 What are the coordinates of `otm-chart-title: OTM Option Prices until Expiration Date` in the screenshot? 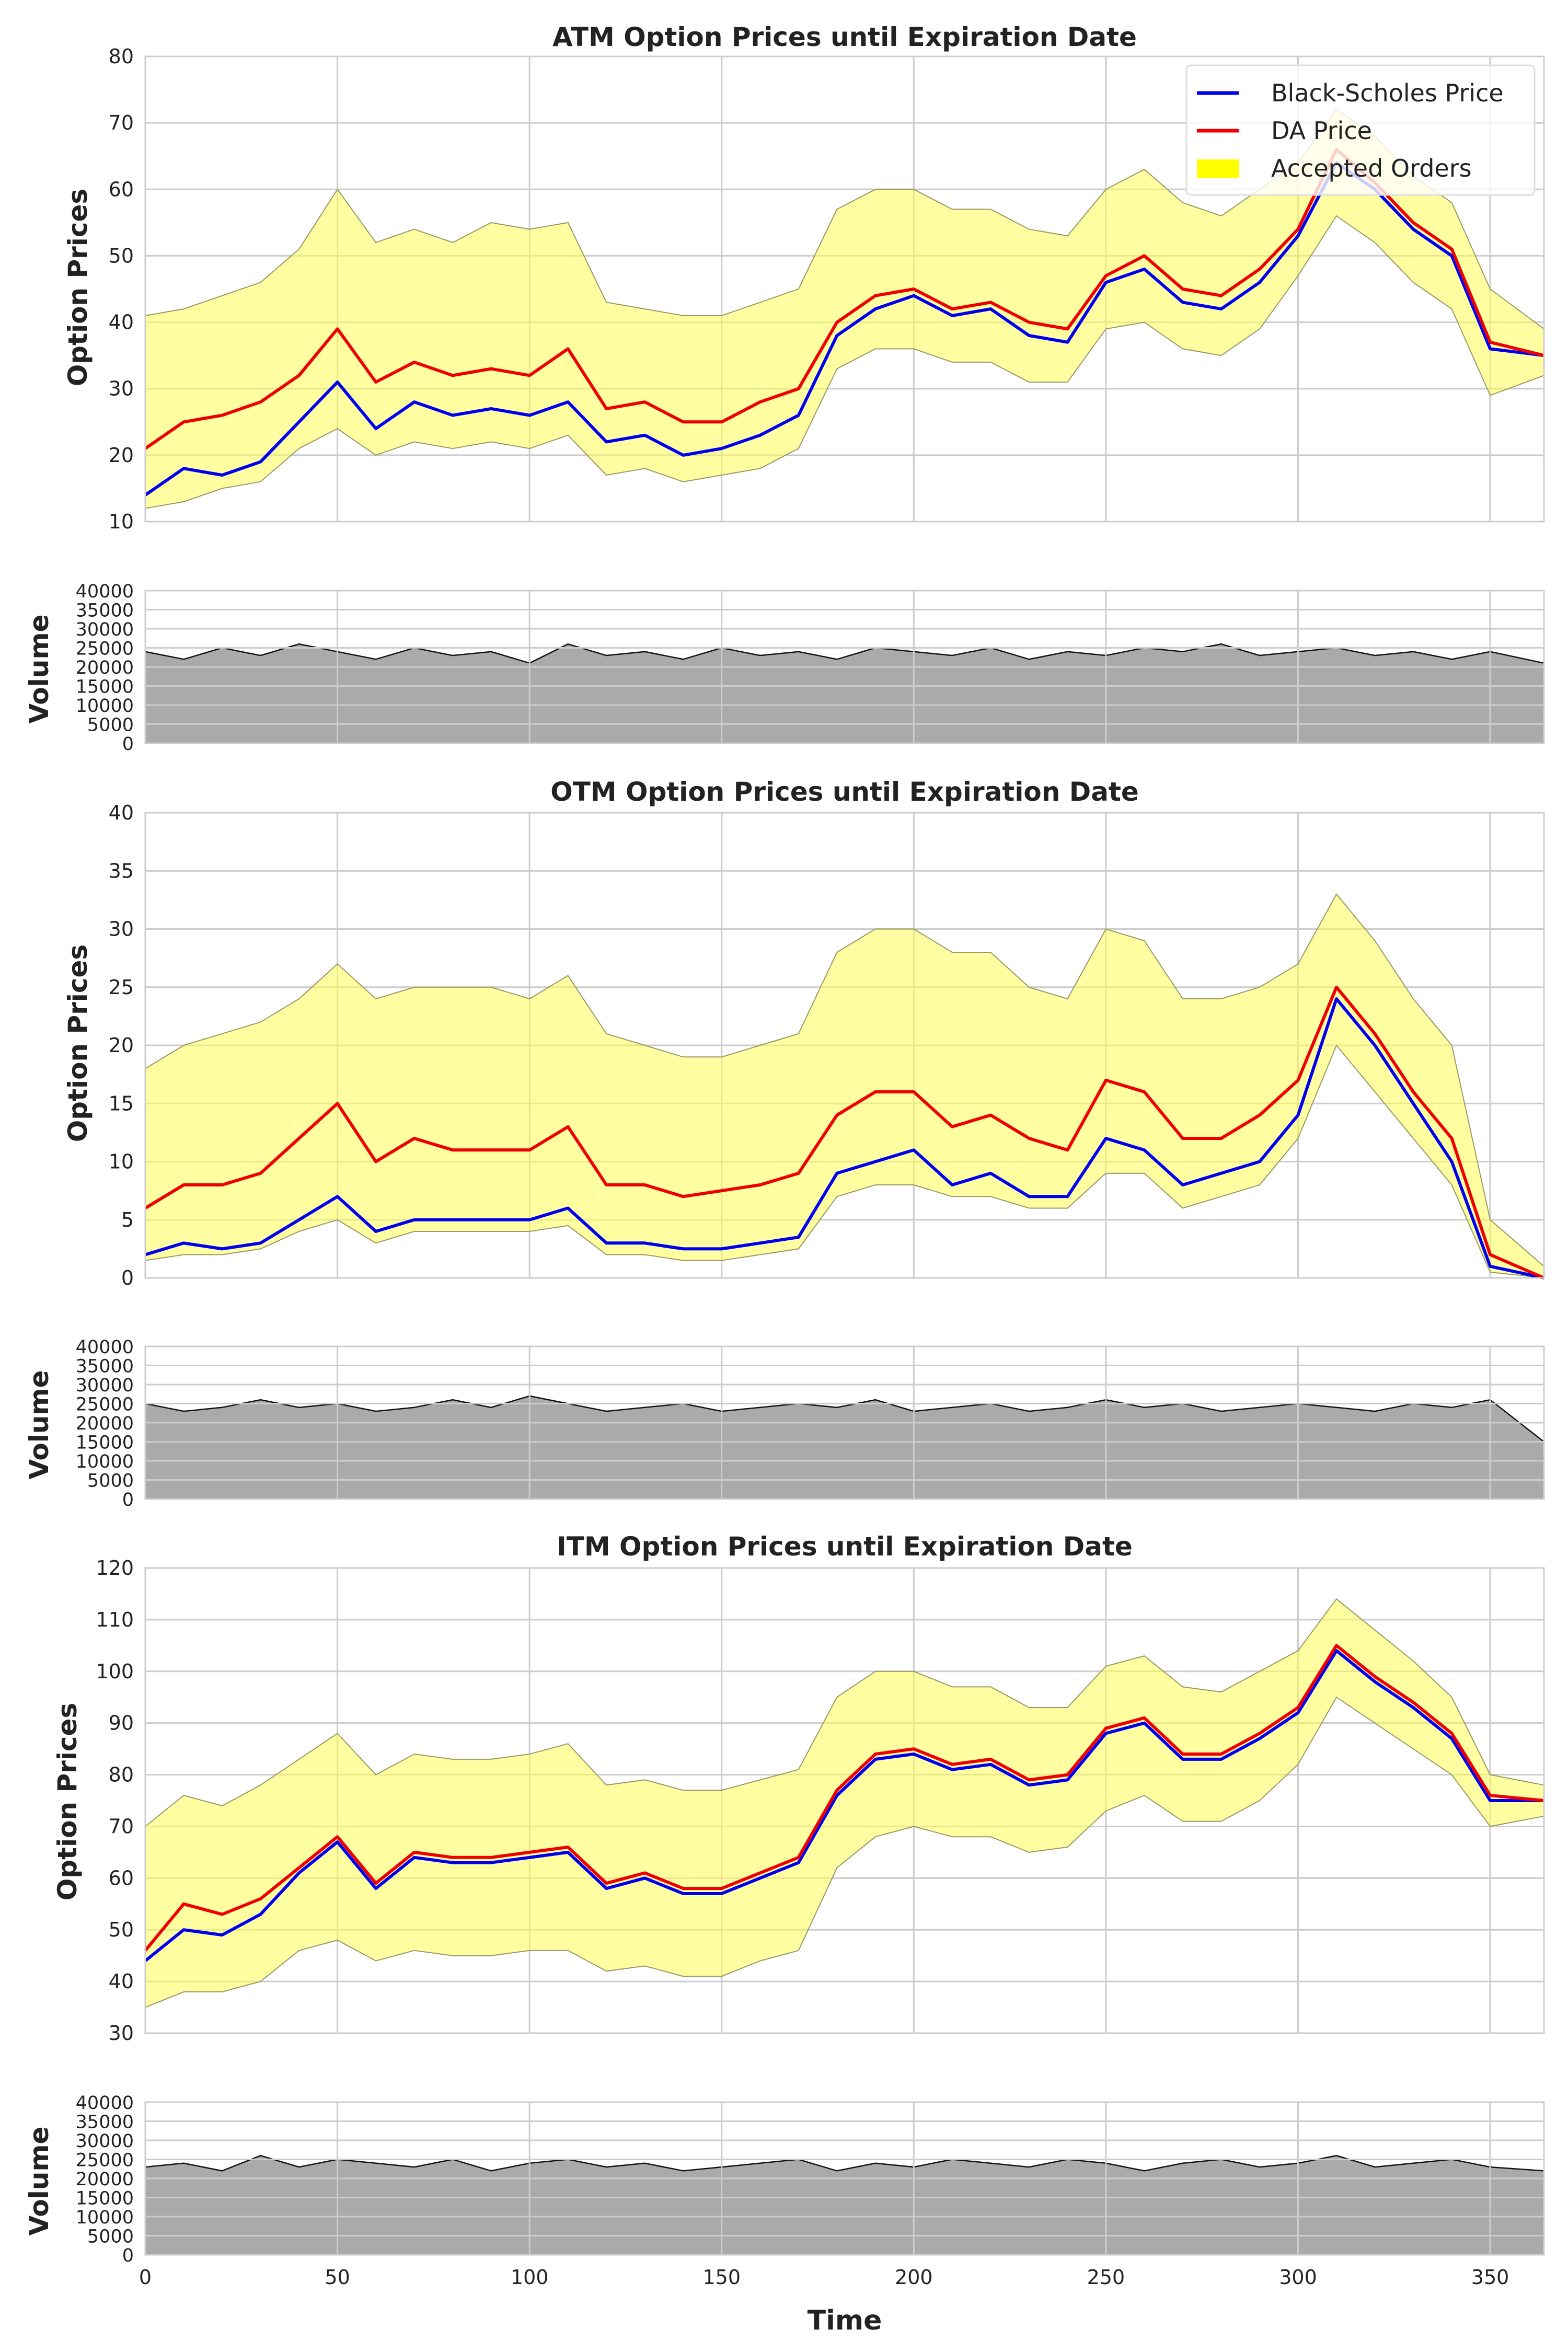 It's located at (844, 792).